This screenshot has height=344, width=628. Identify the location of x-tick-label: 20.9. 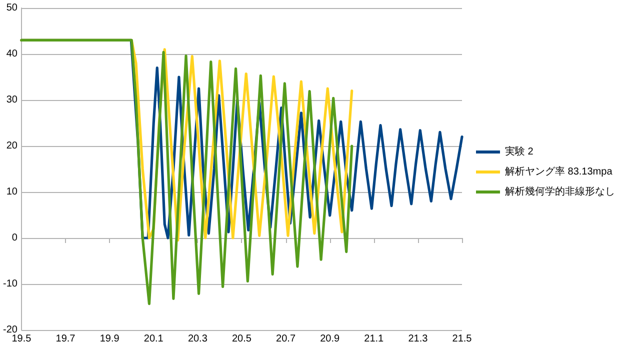
(330, 339).